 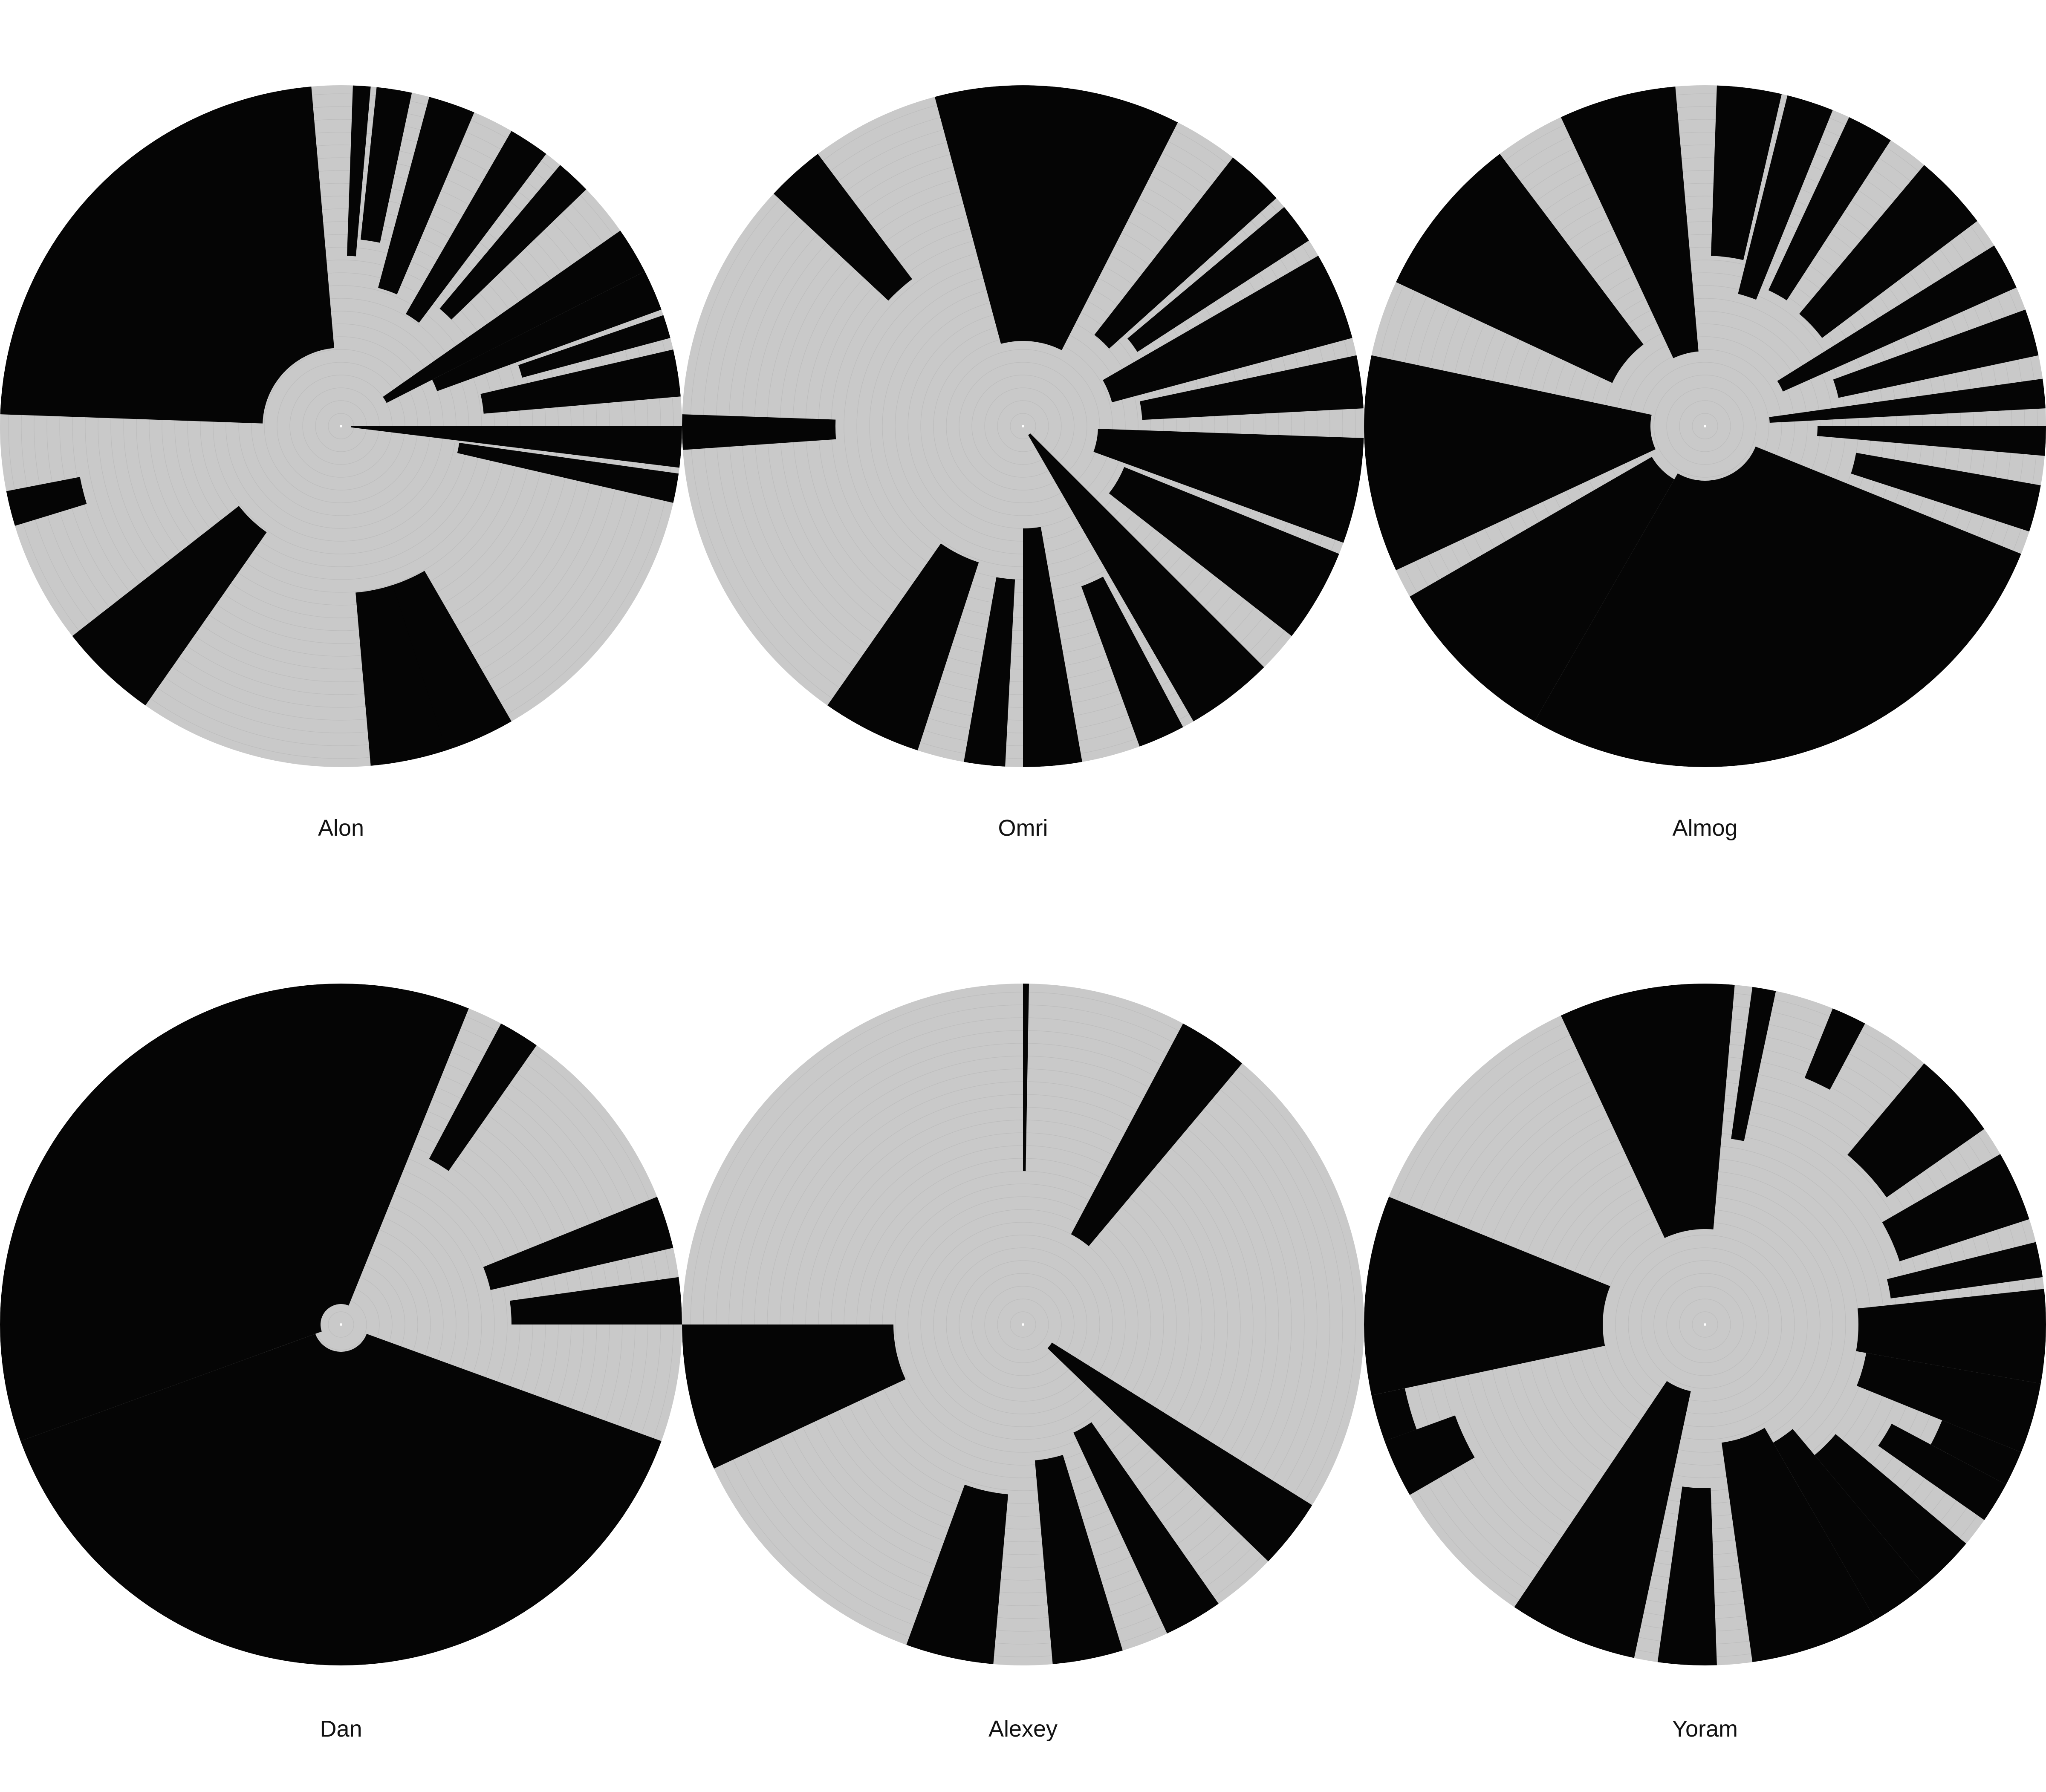 What do you see at coordinates (1705, 1729) in the screenshot?
I see `disc-label-yoram: Yoram` at bounding box center [1705, 1729].